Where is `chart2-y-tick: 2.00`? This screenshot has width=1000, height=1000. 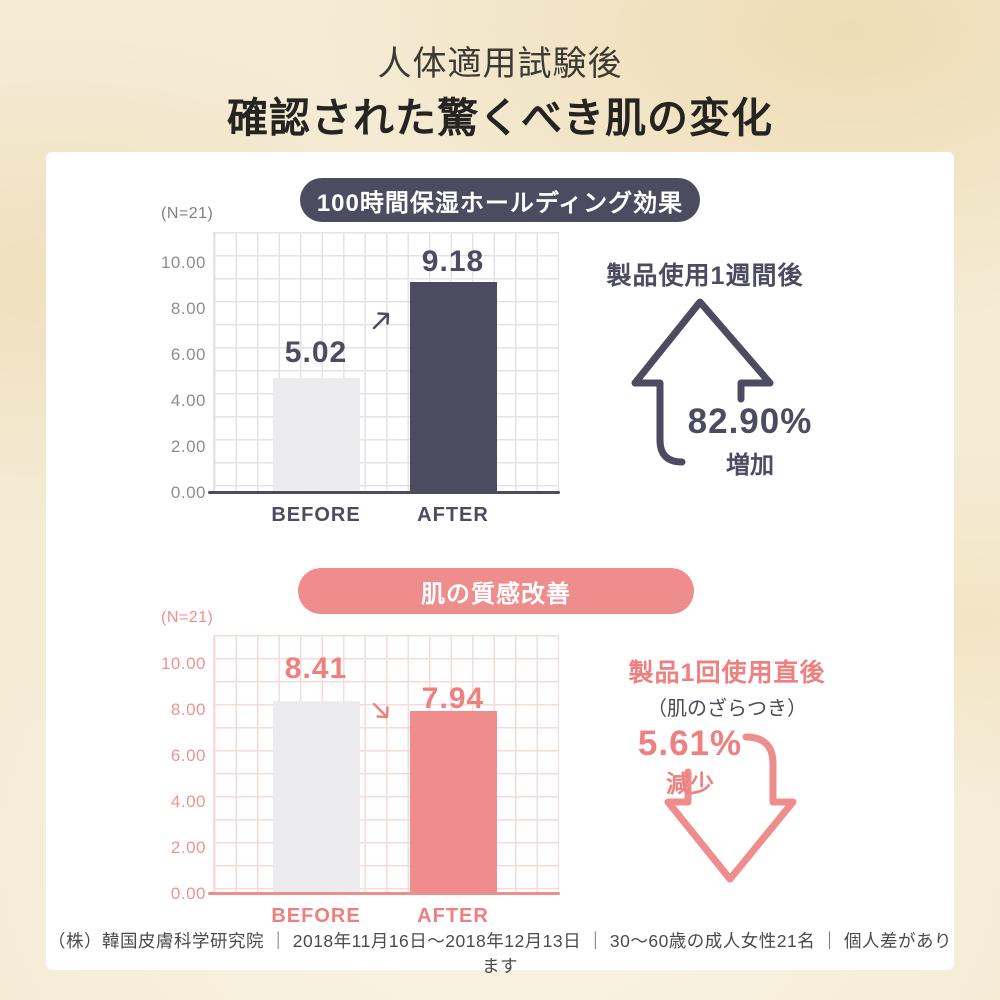 chart2-y-tick: 2.00 is located at coordinates (188, 847).